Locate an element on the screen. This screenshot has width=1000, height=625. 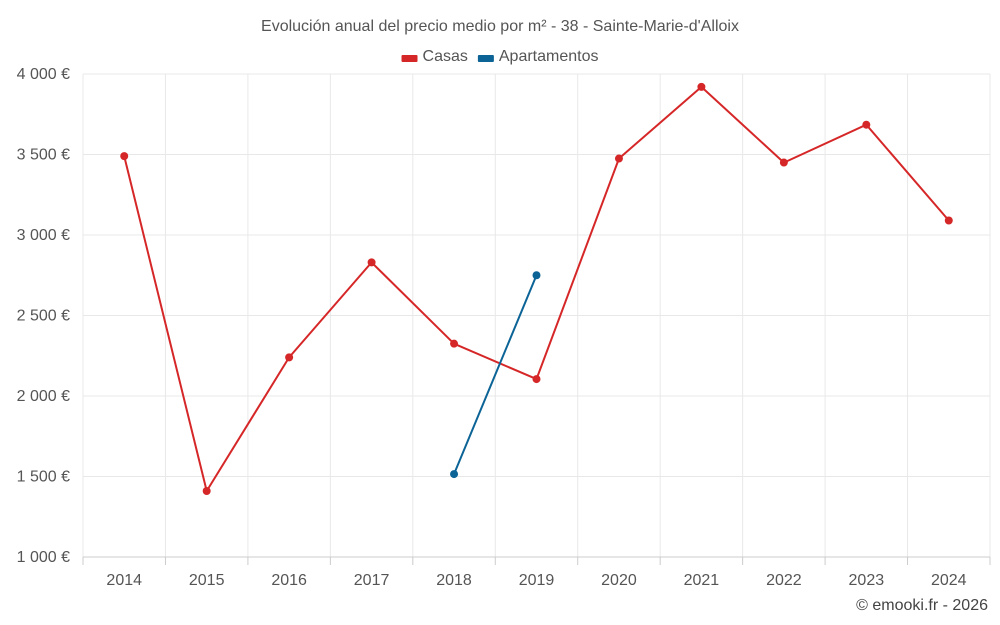
x-tick-label: 2017 is located at coordinates (372, 580).